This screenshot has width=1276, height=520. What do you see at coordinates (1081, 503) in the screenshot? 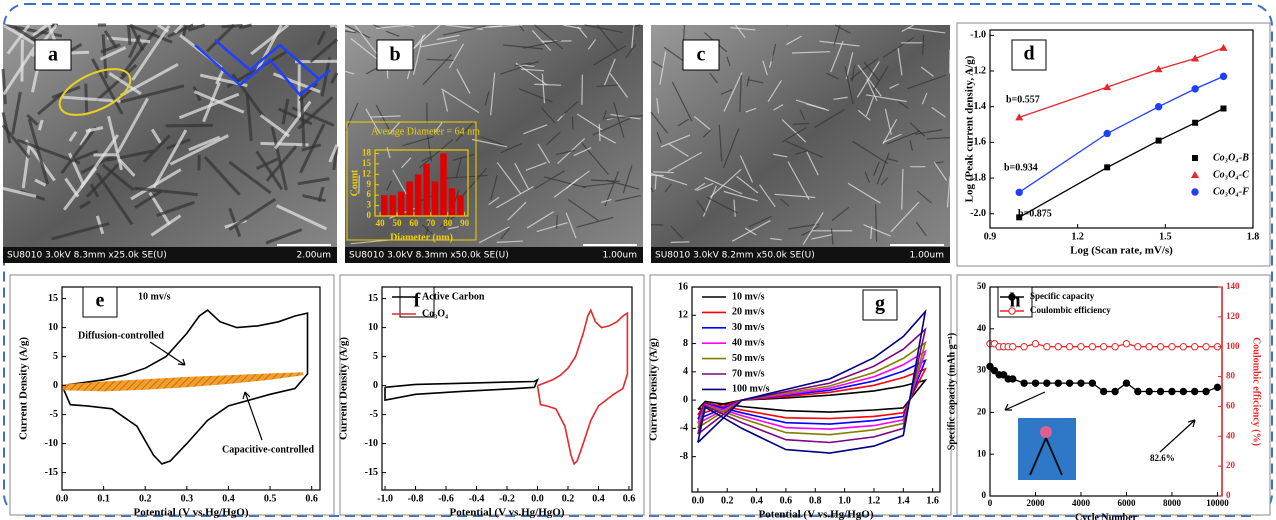
I see `x-tick-label: 4000` at bounding box center [1081, 503].